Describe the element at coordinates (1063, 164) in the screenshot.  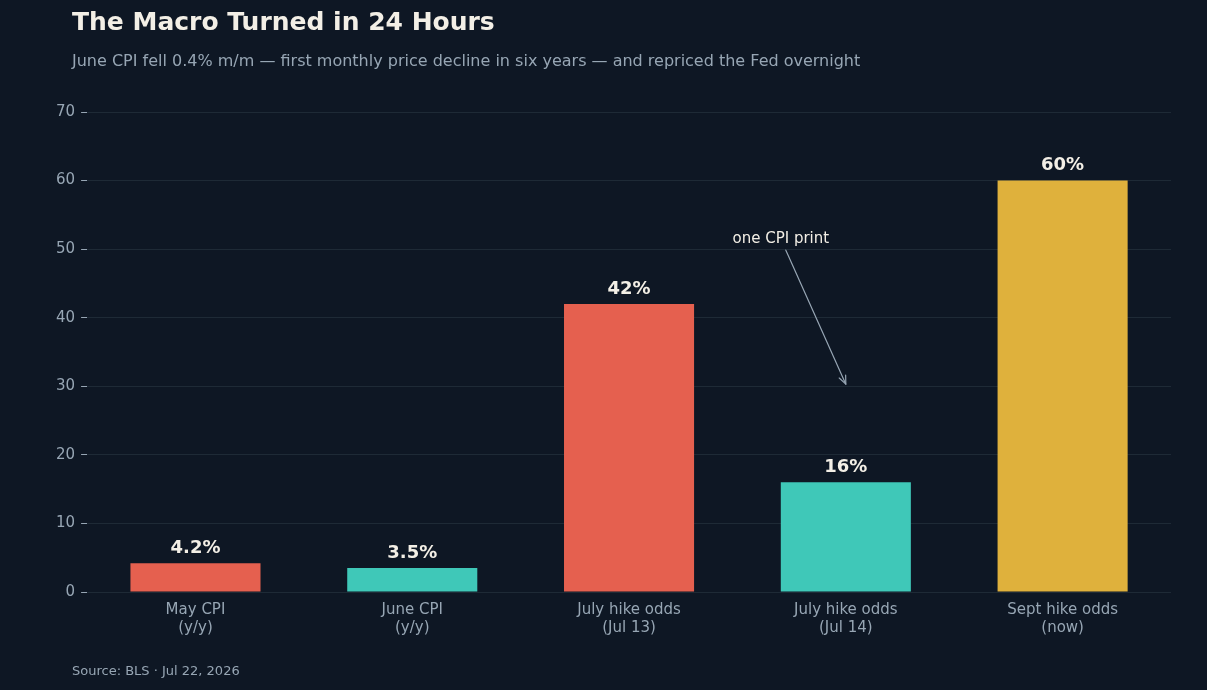
I see `data-label: 60%` at that location.